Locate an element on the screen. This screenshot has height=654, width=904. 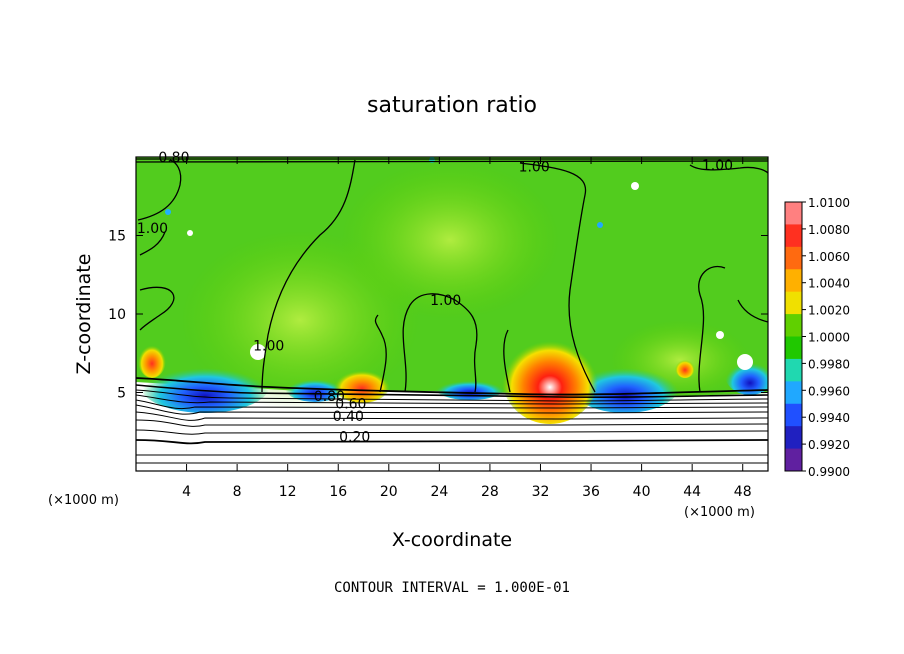
x-tick-label: 4 is located at coordinates (186, 492).